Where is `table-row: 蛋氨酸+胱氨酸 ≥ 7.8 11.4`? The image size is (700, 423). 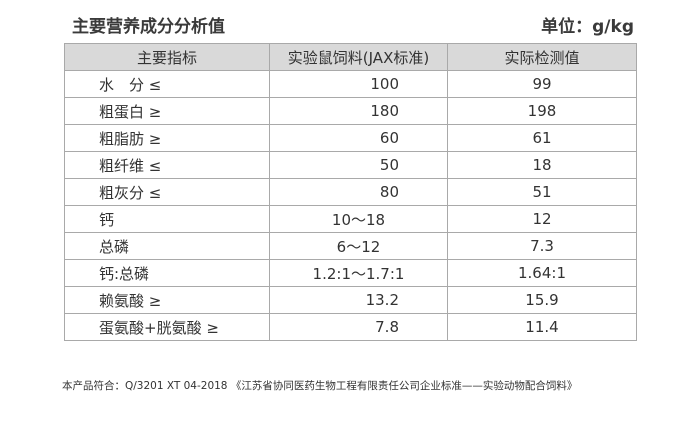
table-row: 蛋氨酸+胱氨酸 ≥ 7.8 11.4 is located at coordinates (350, 327).